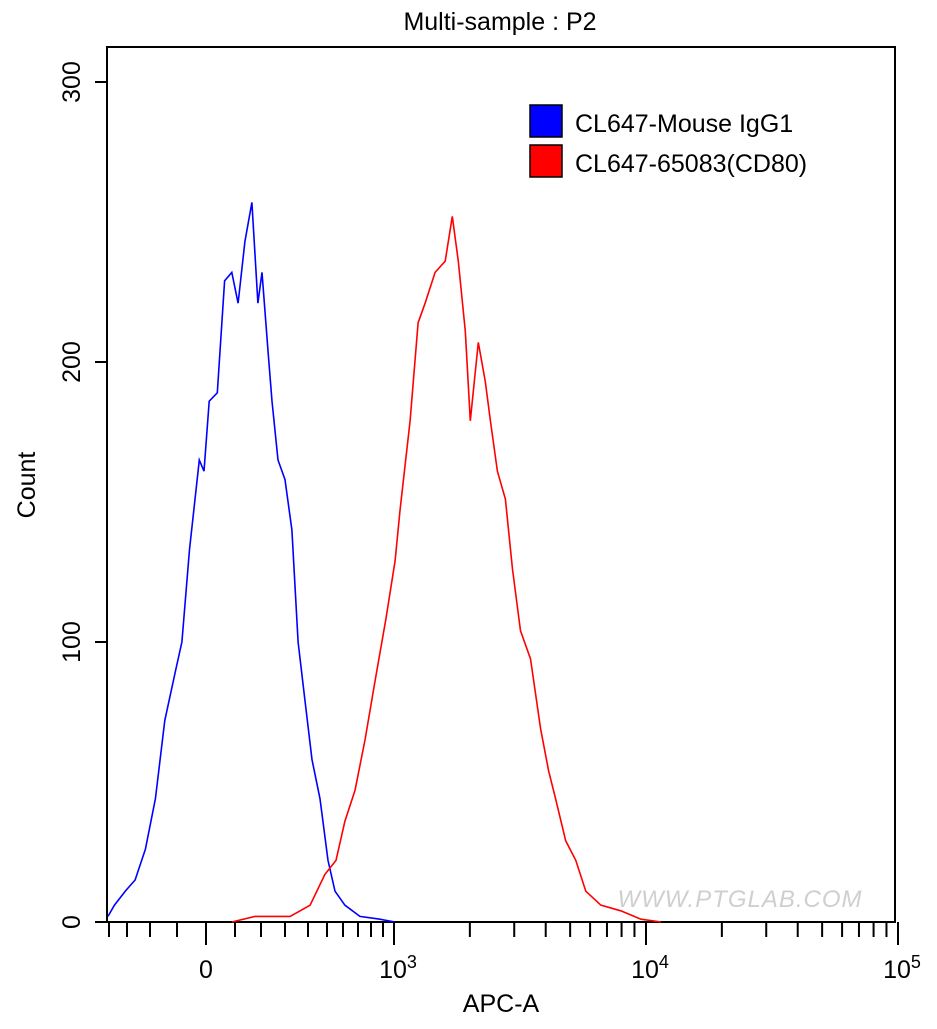 The width and height of the screenshot is (937, 1029). What do you see at coordinates (27, 485) in the screenshot?
I see `y-axis-label: Count` at bounding box center [27, 485].